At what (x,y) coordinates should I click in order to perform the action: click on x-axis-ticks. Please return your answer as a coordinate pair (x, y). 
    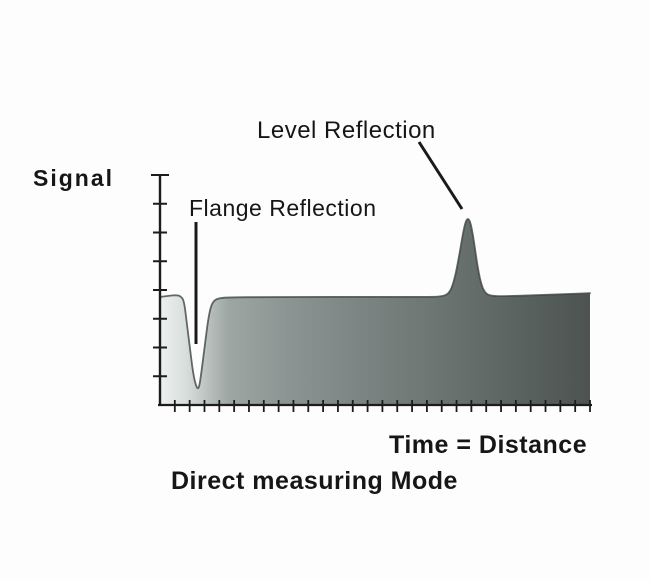
    Looking at the image, I should click on (382, 406).